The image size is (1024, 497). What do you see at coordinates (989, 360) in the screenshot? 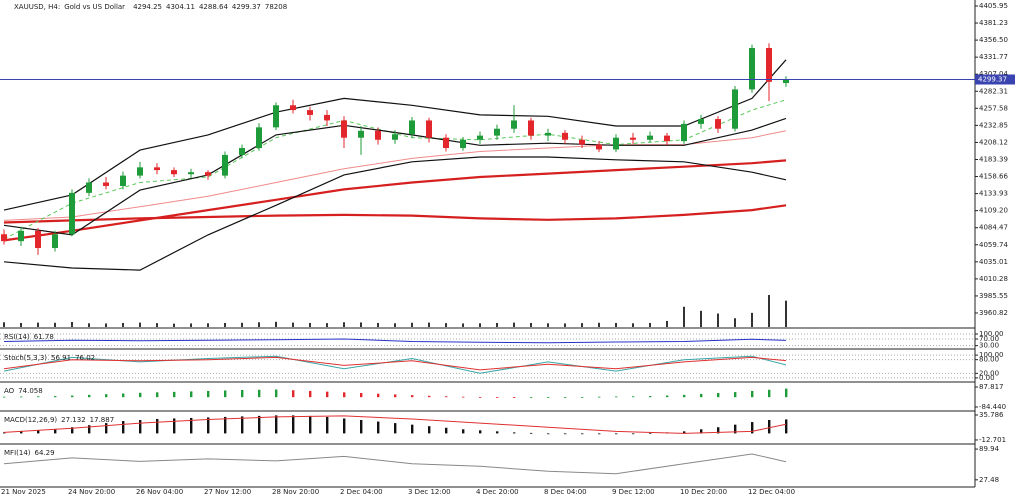
I see `y-tick-label: 80.00` at bounding box center [989, 360].